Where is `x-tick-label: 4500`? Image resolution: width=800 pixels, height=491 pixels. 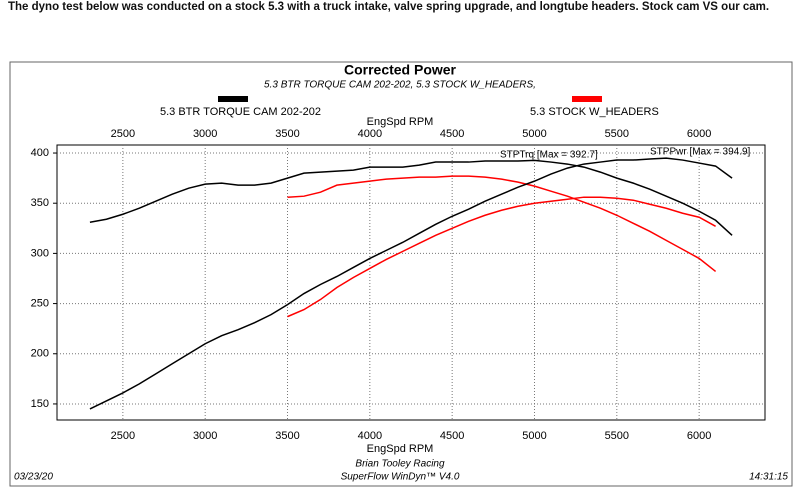 x-tick-label: 4500 is located at coordinates (452, 436).